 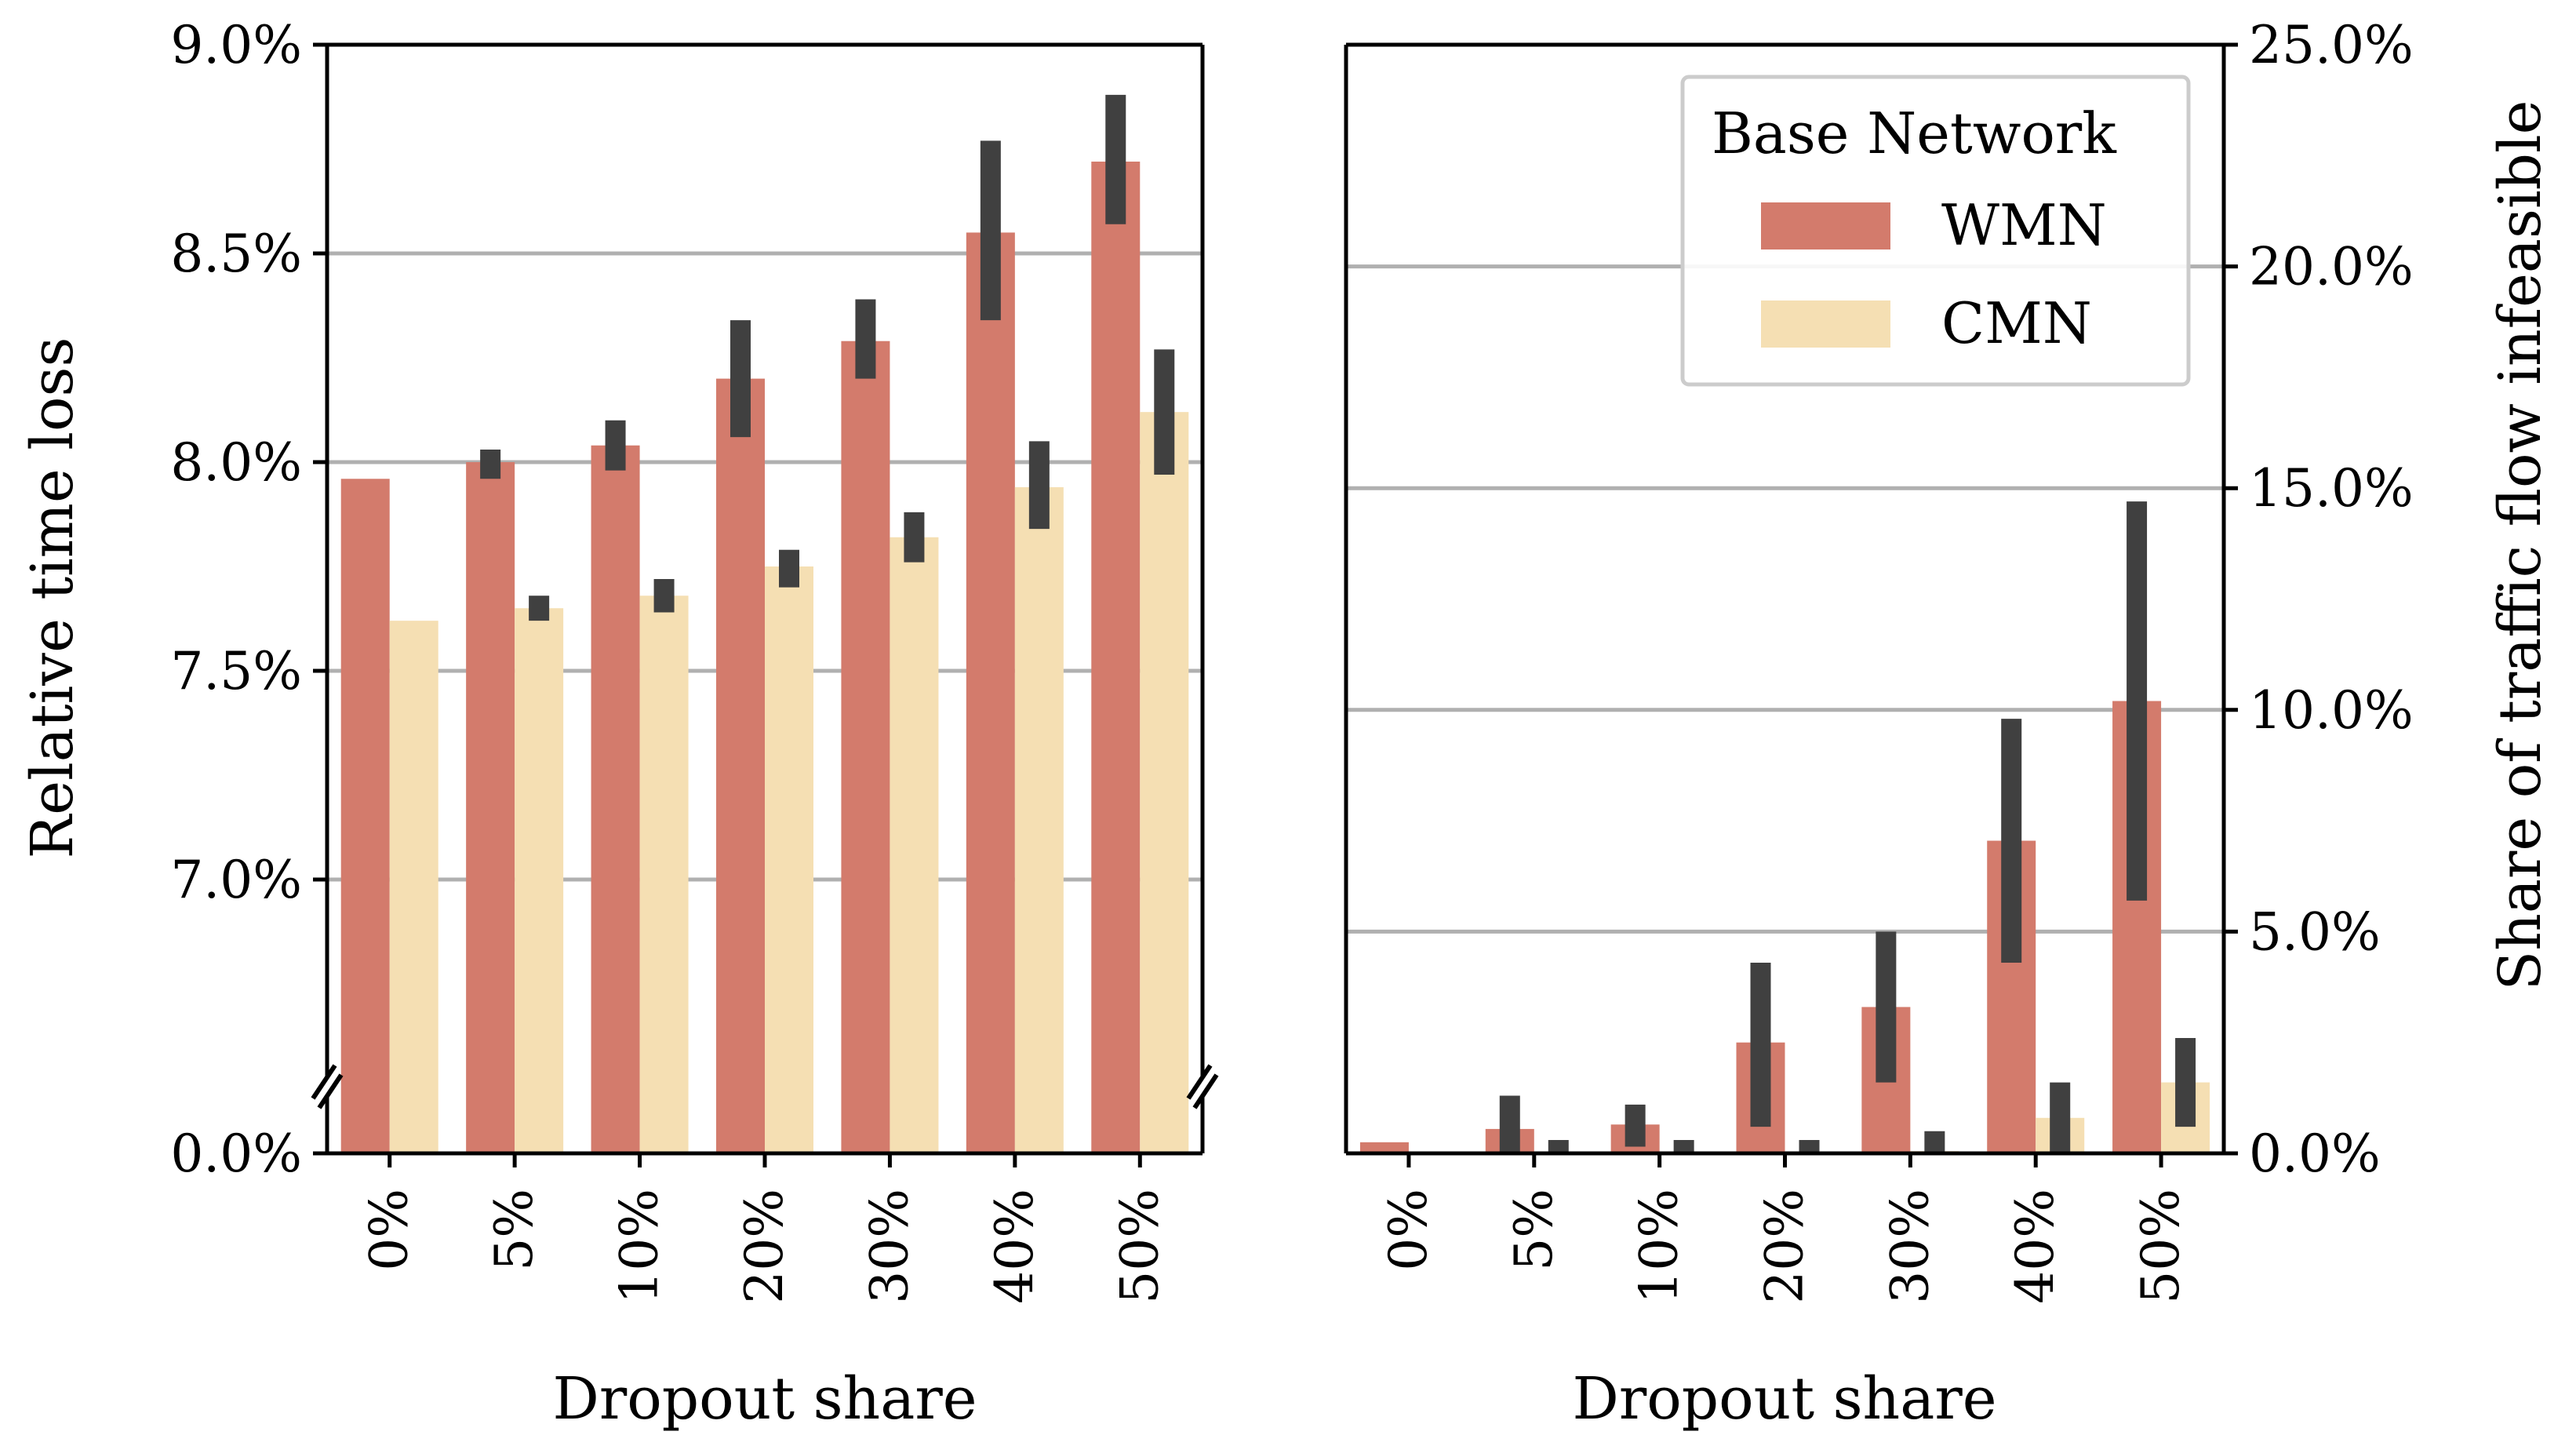 I want to click on left-ytick-label-3: 8.0%, so click(x=236, y=462).